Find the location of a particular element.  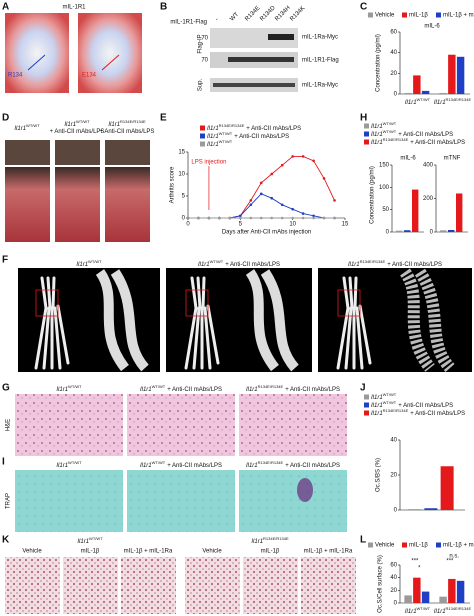

panel-d-photos is located at coordinates (77, 191).